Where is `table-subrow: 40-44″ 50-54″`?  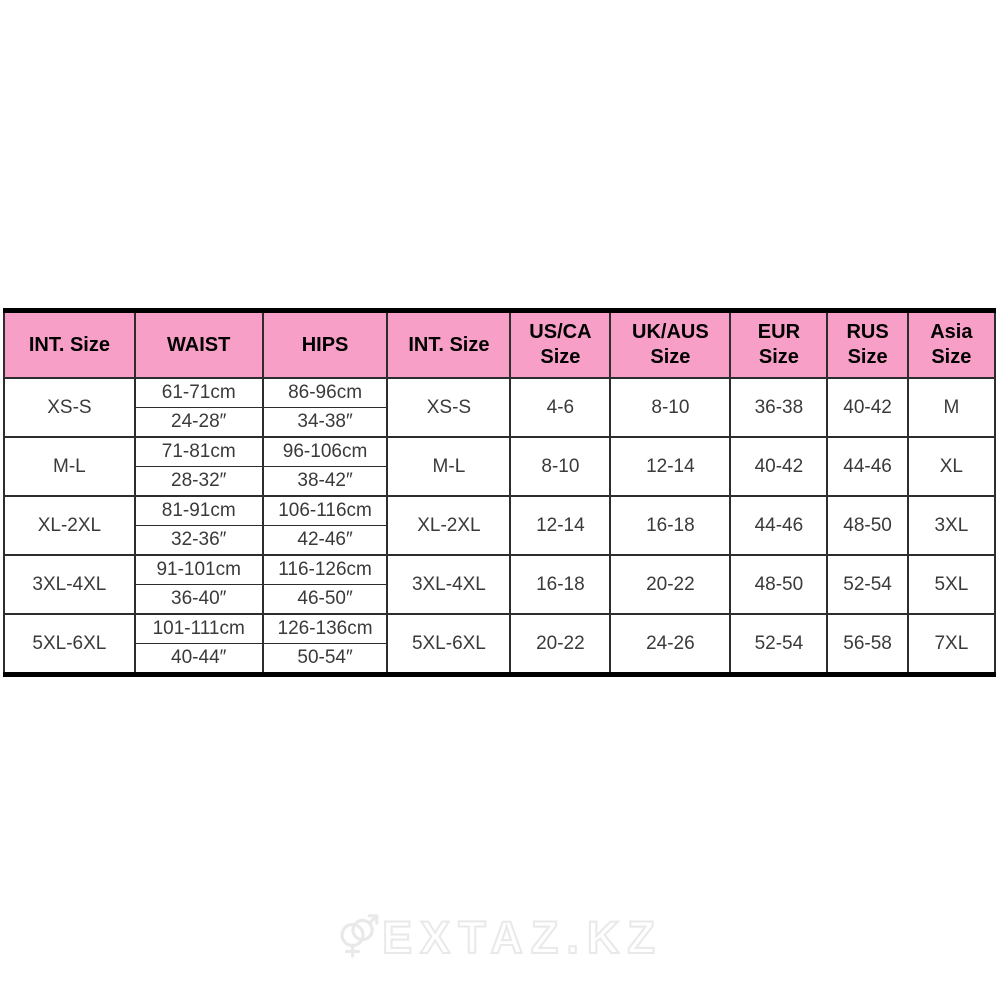 table-subrow: 40-44″ 50-54″ is located at coordinates (499, 659).